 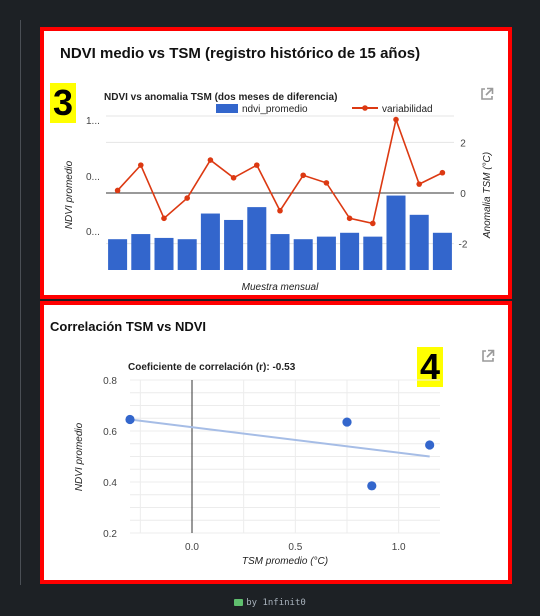 What do you see at coordinates (463, 143) in the screenshot?
I see `y2-tick-label: 2` at bounding box center [463, 143].